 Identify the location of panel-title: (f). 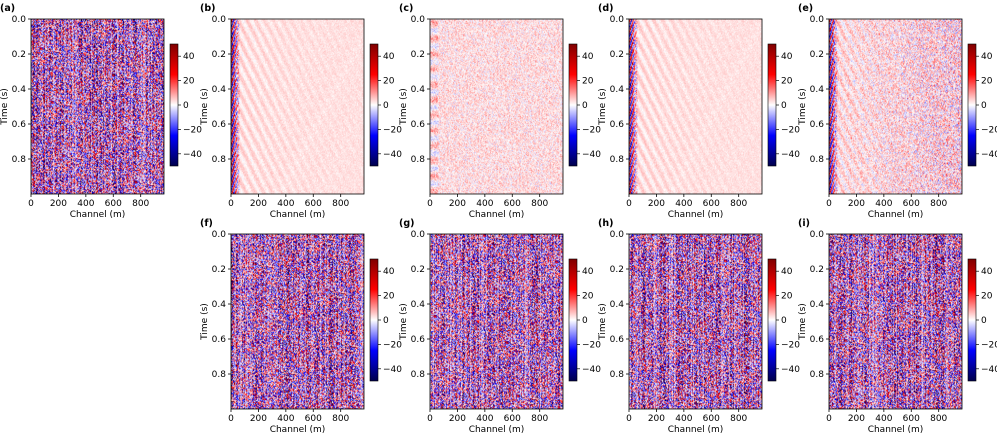
(206, 223).